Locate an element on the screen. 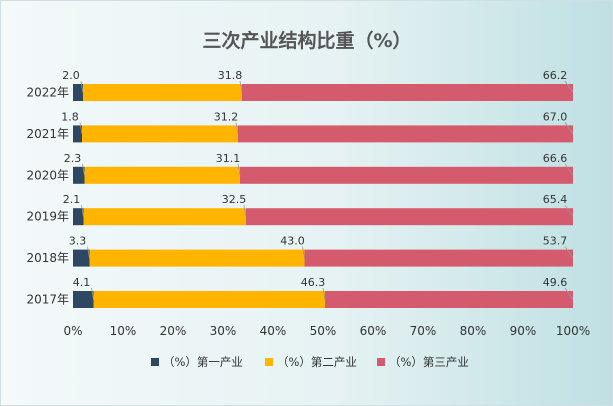 The height and width of the screenshot is (406, 613). data-label: 65.4 is located at coordinates (555, 199).